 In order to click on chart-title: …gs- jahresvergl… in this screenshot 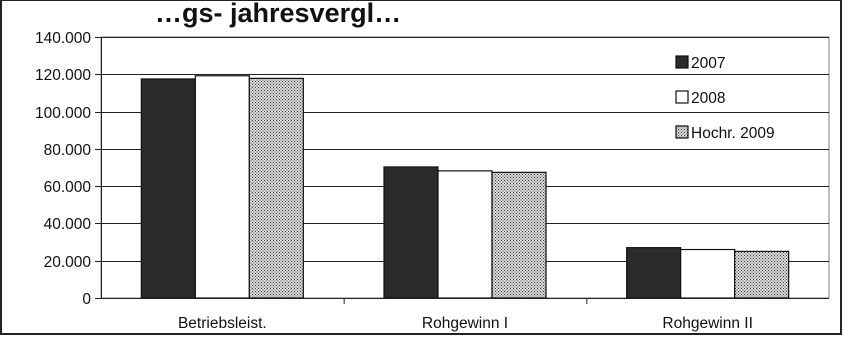, I will do `click(278, 14)`.